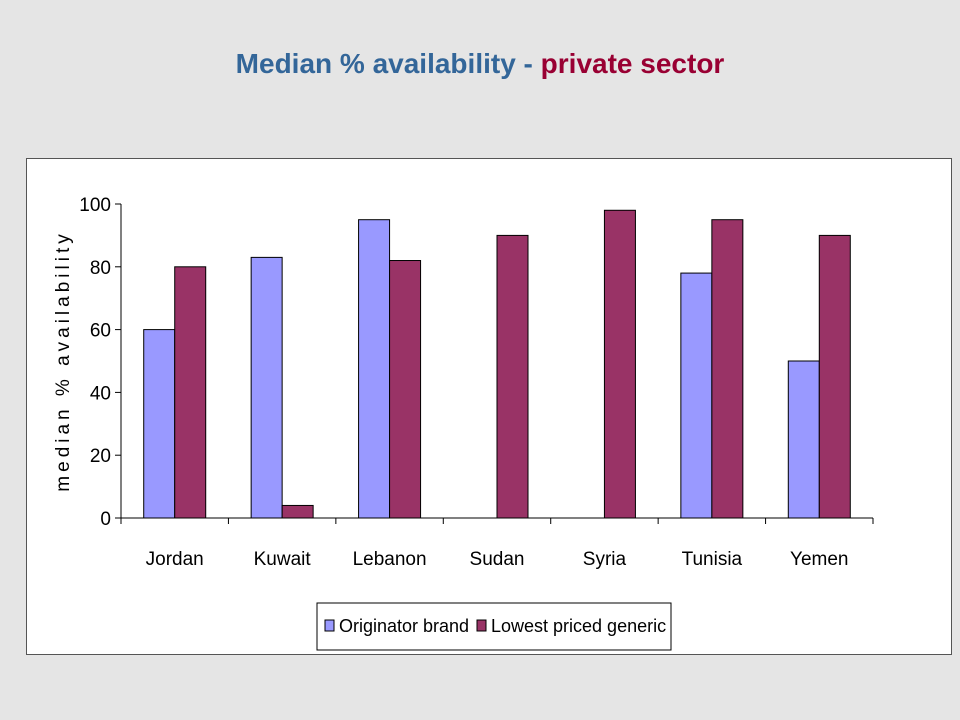 This screenshot has width=960, height=720. Describe the element at coordinates (632, 63) in the screenshot. I see `title-highlight: private sector` at that location.